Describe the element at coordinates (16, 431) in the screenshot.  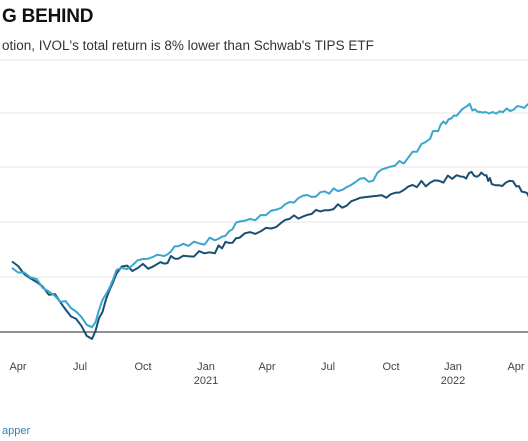
I see `source-credit: apper` at that location.